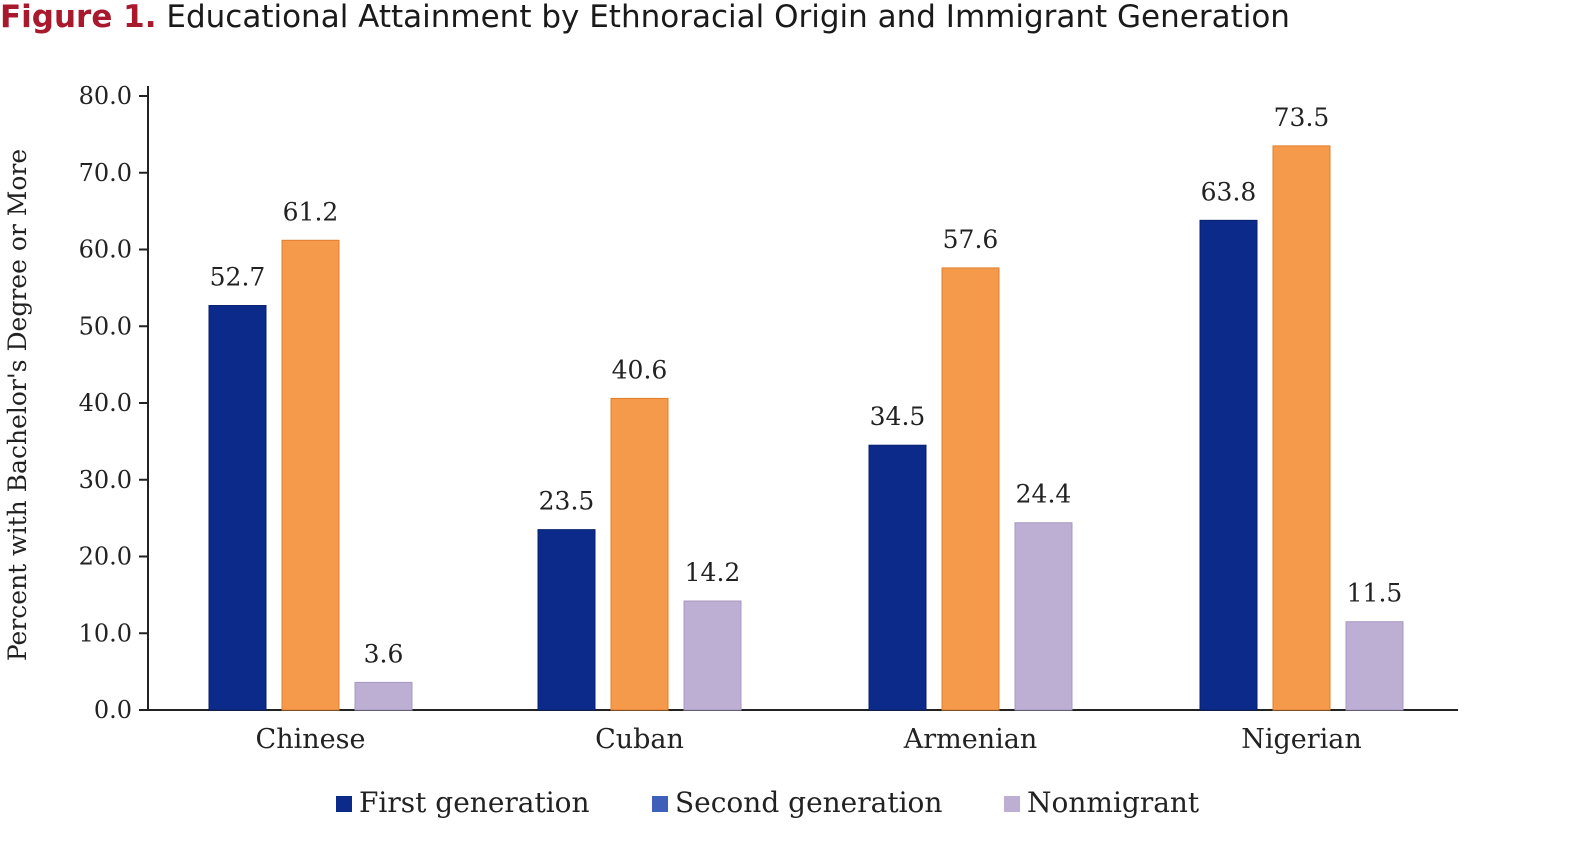 The height and width of the screenshot is (845, 1590). What do you see at coordinates (105, 633) in the screenshot?
I see `y-tick-label: 10.0` at bounding box center [105, 633].